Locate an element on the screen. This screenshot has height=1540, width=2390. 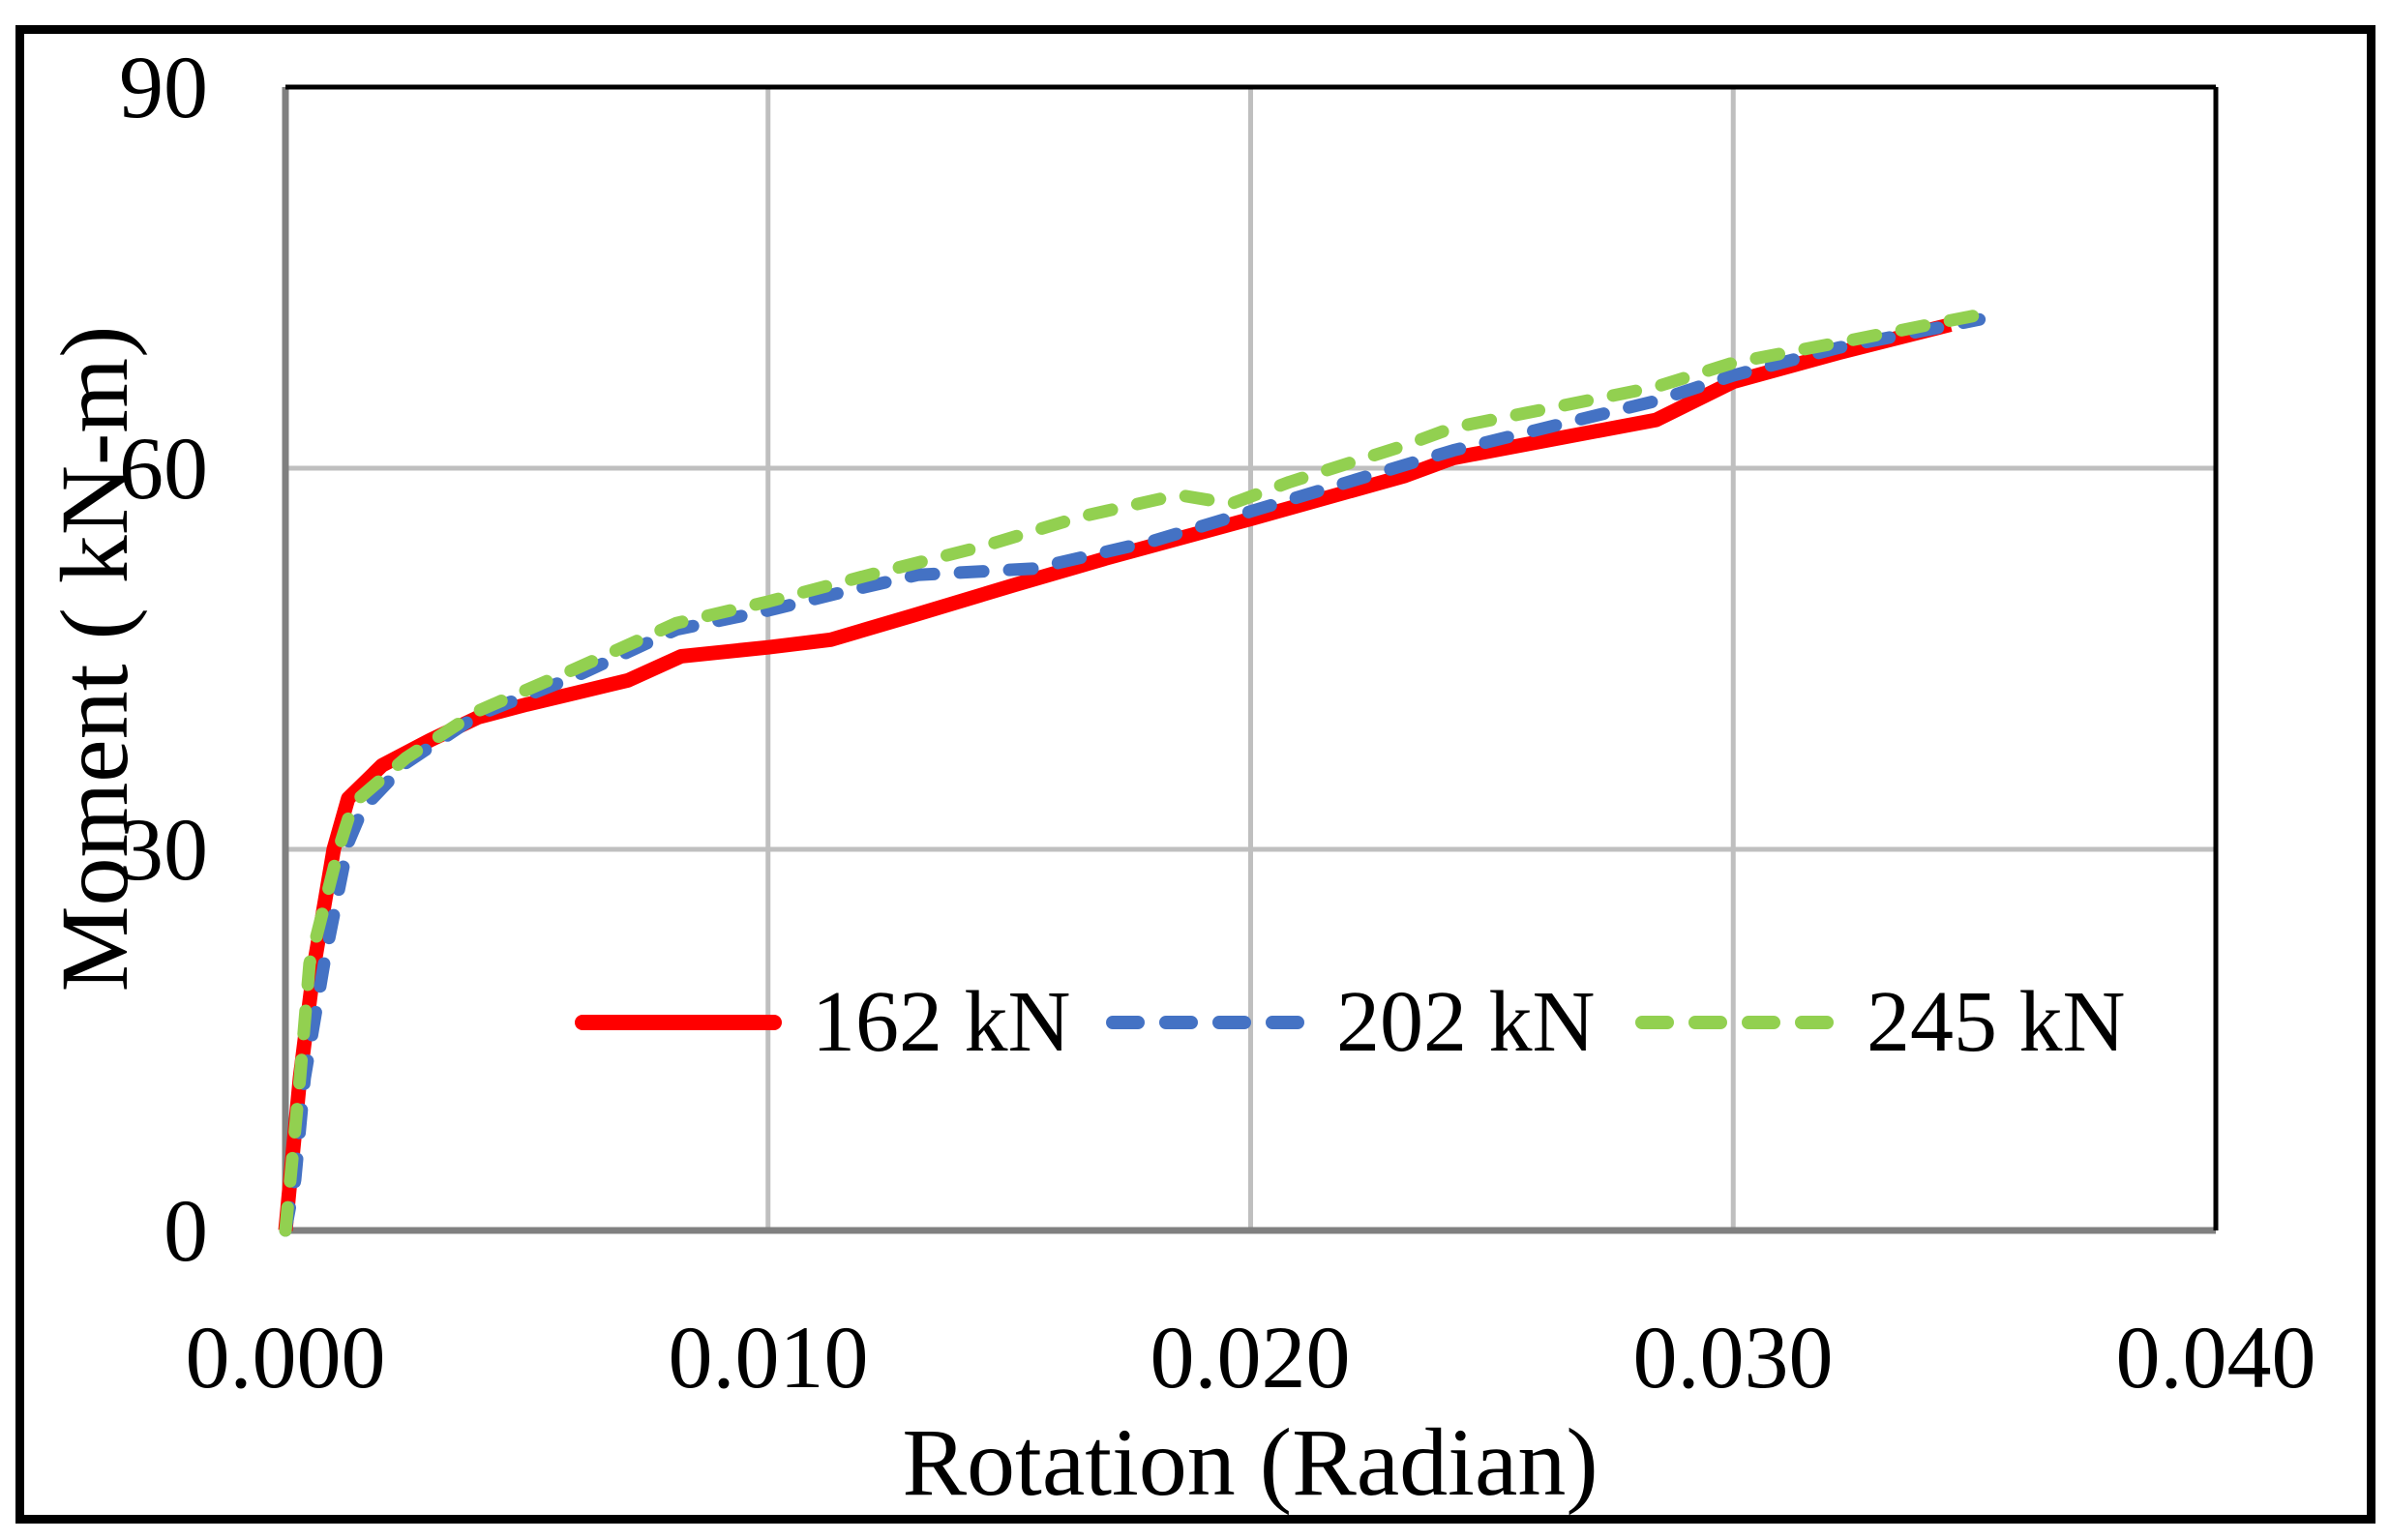
legend-swatch-162kN is located at coordinates (679, 1022).